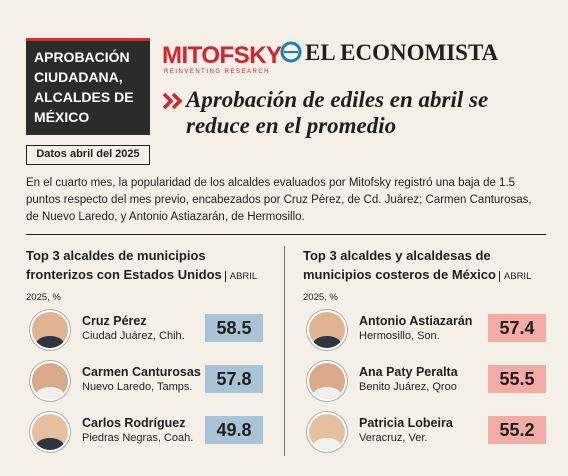  I want to click on logo-tagline: REINVENTING RESEARCH, so click(217, 72).